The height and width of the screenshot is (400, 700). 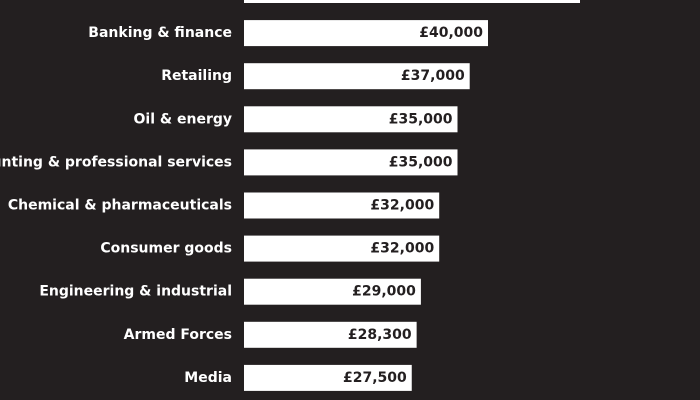 What do you see at coordinates (178, 335) in the screenshot?
I see `category-label: Armed Forces` at bounding box center [178, 335].